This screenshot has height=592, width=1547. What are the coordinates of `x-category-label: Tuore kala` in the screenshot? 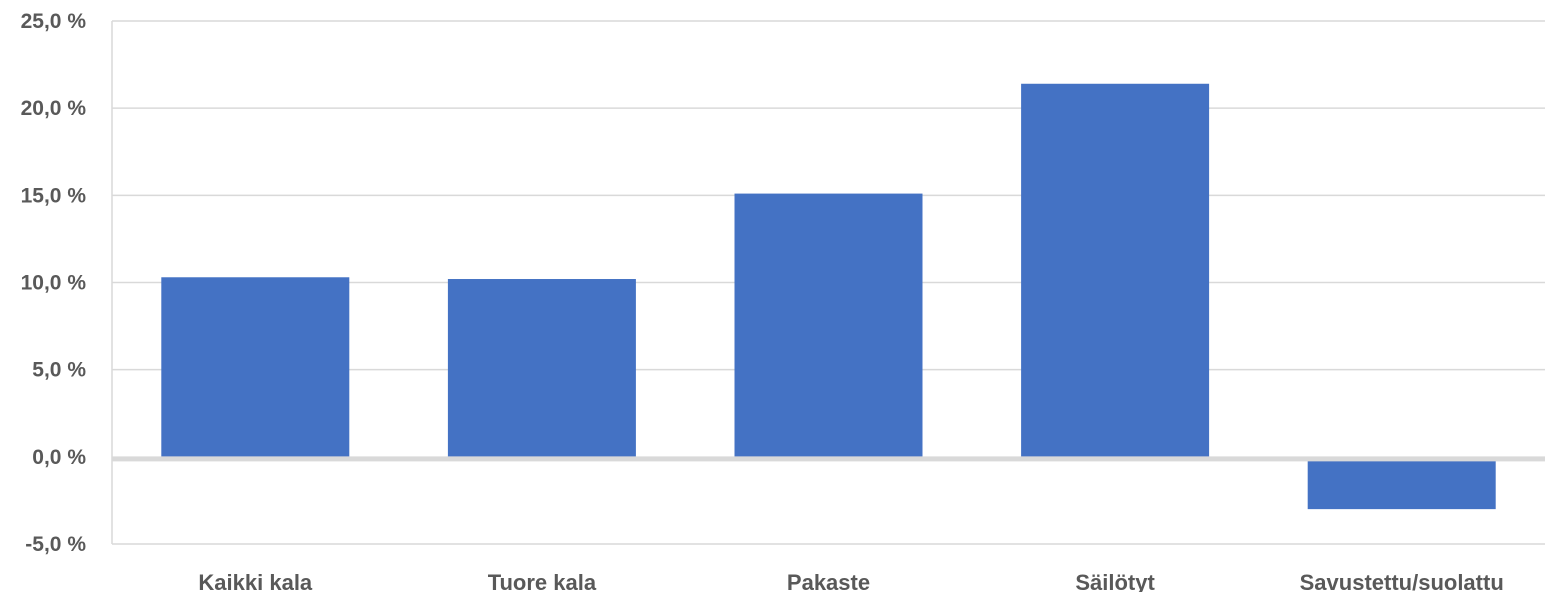 It's located at (542, 581).